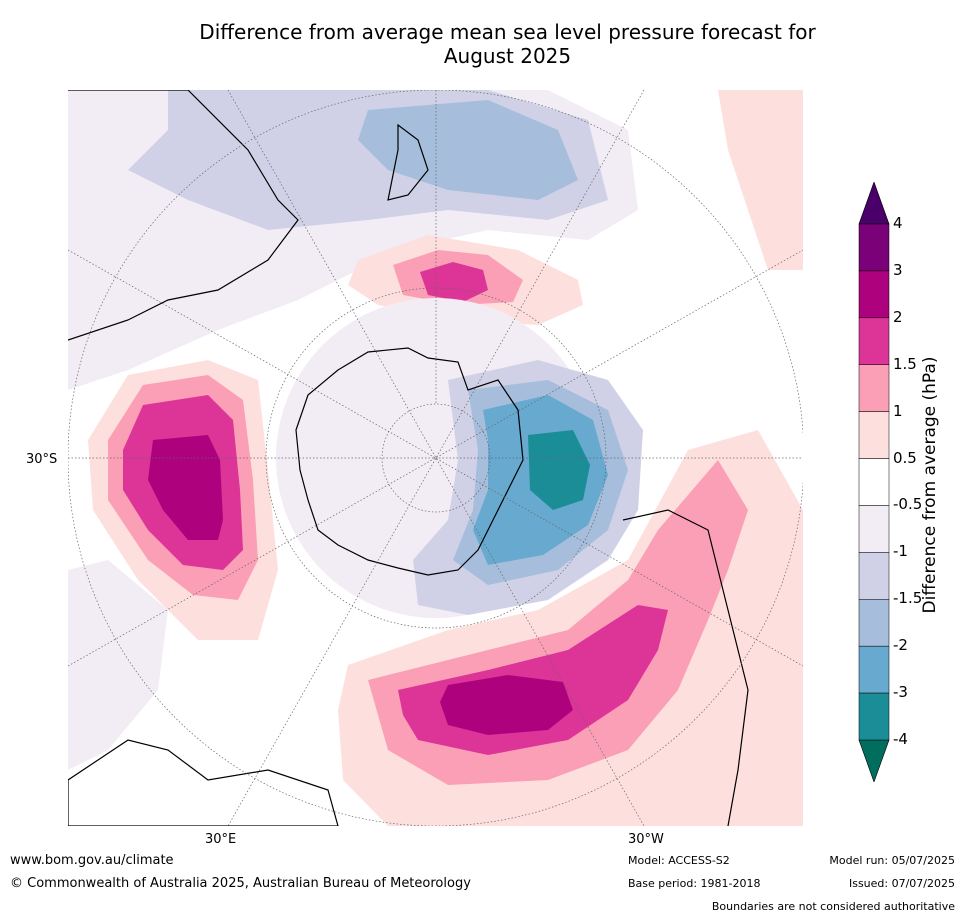 The height and width of the screenshot is (919, 965). Describe the element at coordinates (898, 269) in the screenshot. I see `colorbar-tick-label: 3` at that location.